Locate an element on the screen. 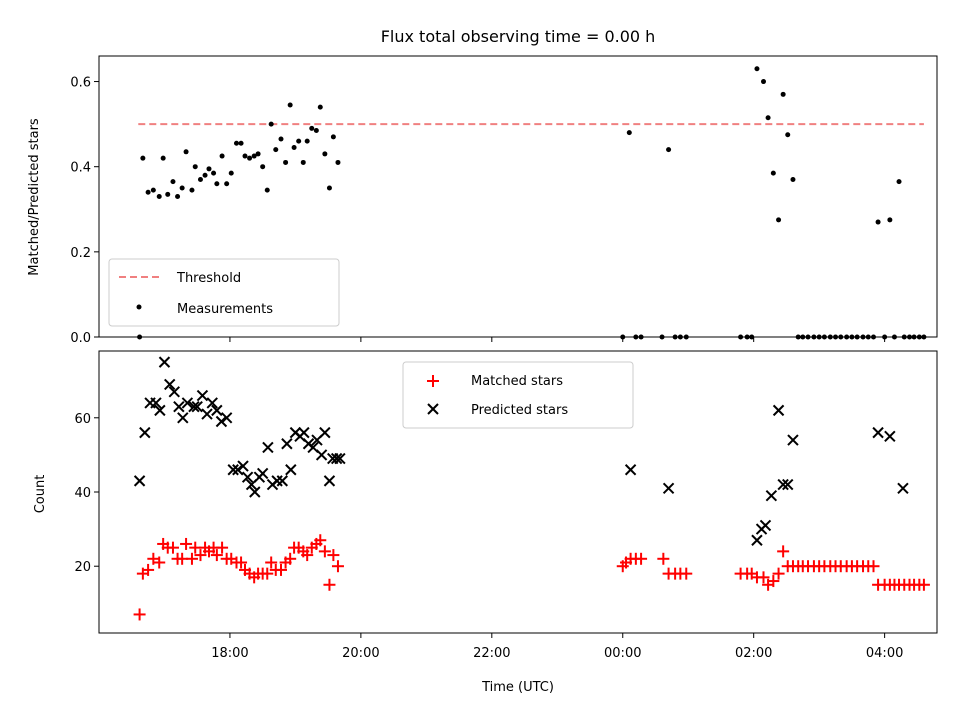 This screenshot has height=720, width=960. top-y-tick-label: 0.0 is located at coordinates (80, 338).